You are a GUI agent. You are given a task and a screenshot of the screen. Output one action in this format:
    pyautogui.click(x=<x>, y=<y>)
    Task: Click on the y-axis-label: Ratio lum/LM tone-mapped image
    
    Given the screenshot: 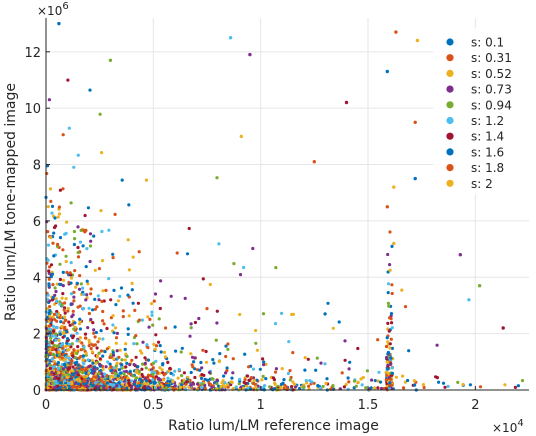 What is the action you would take?
    pyautogui.click(x=11, y=202)
    